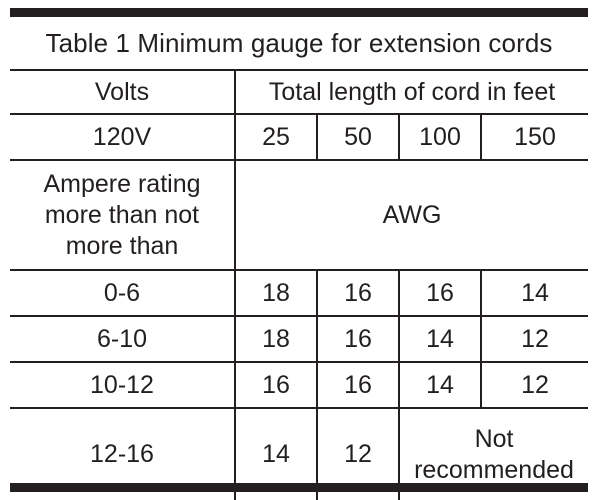 This screenshot has height=500, width=599. Describe the element at coordinates (123, 339) in the screenshot. I see `ampere-range-cell: 6-10` at that location.